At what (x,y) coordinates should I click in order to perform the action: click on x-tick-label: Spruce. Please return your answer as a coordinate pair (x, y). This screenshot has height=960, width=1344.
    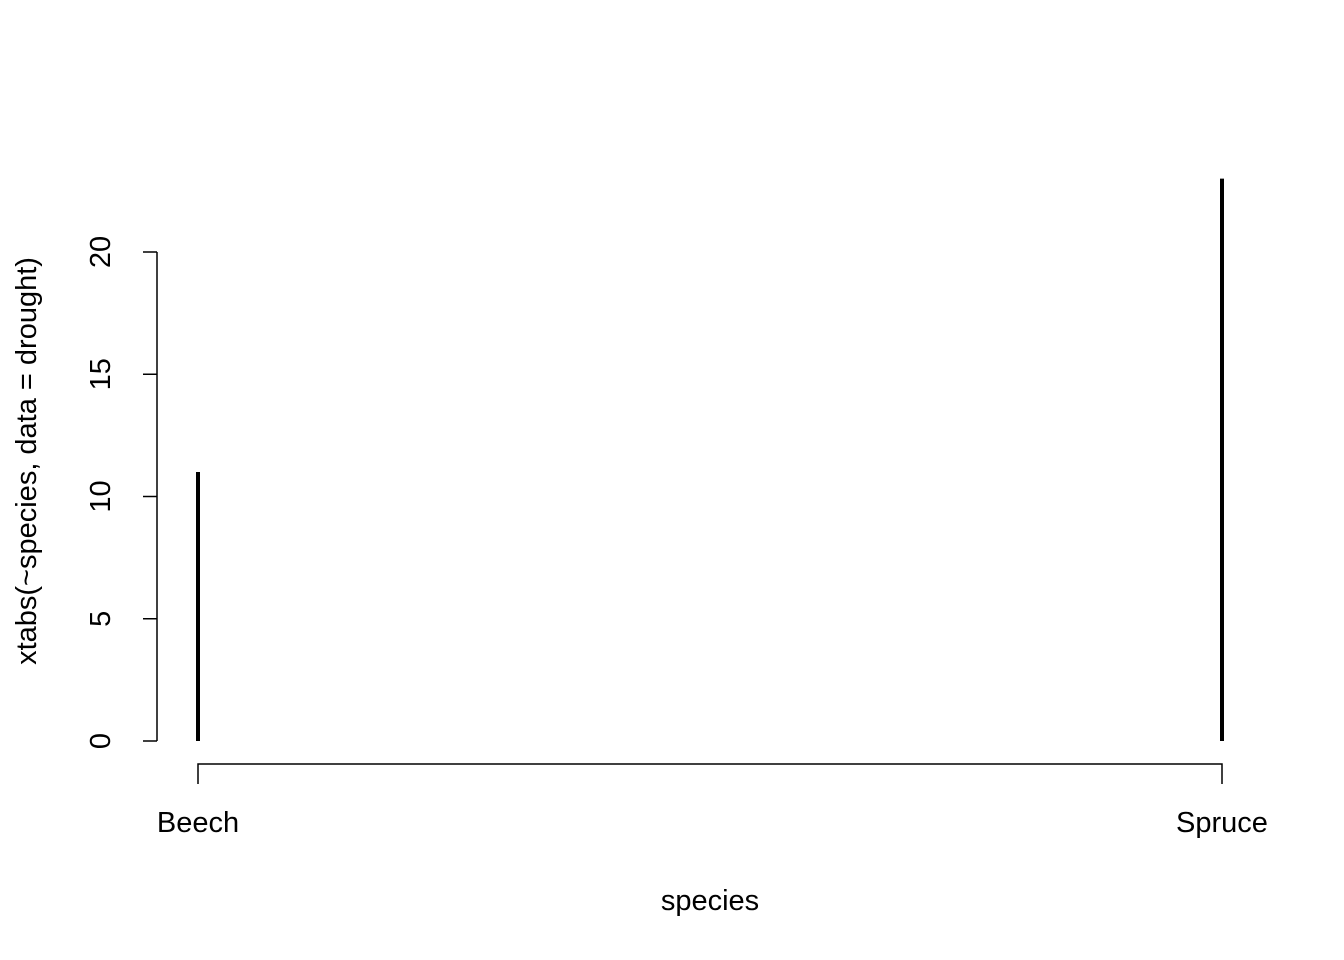
    Looking at the image, I should click on (1222, 823).